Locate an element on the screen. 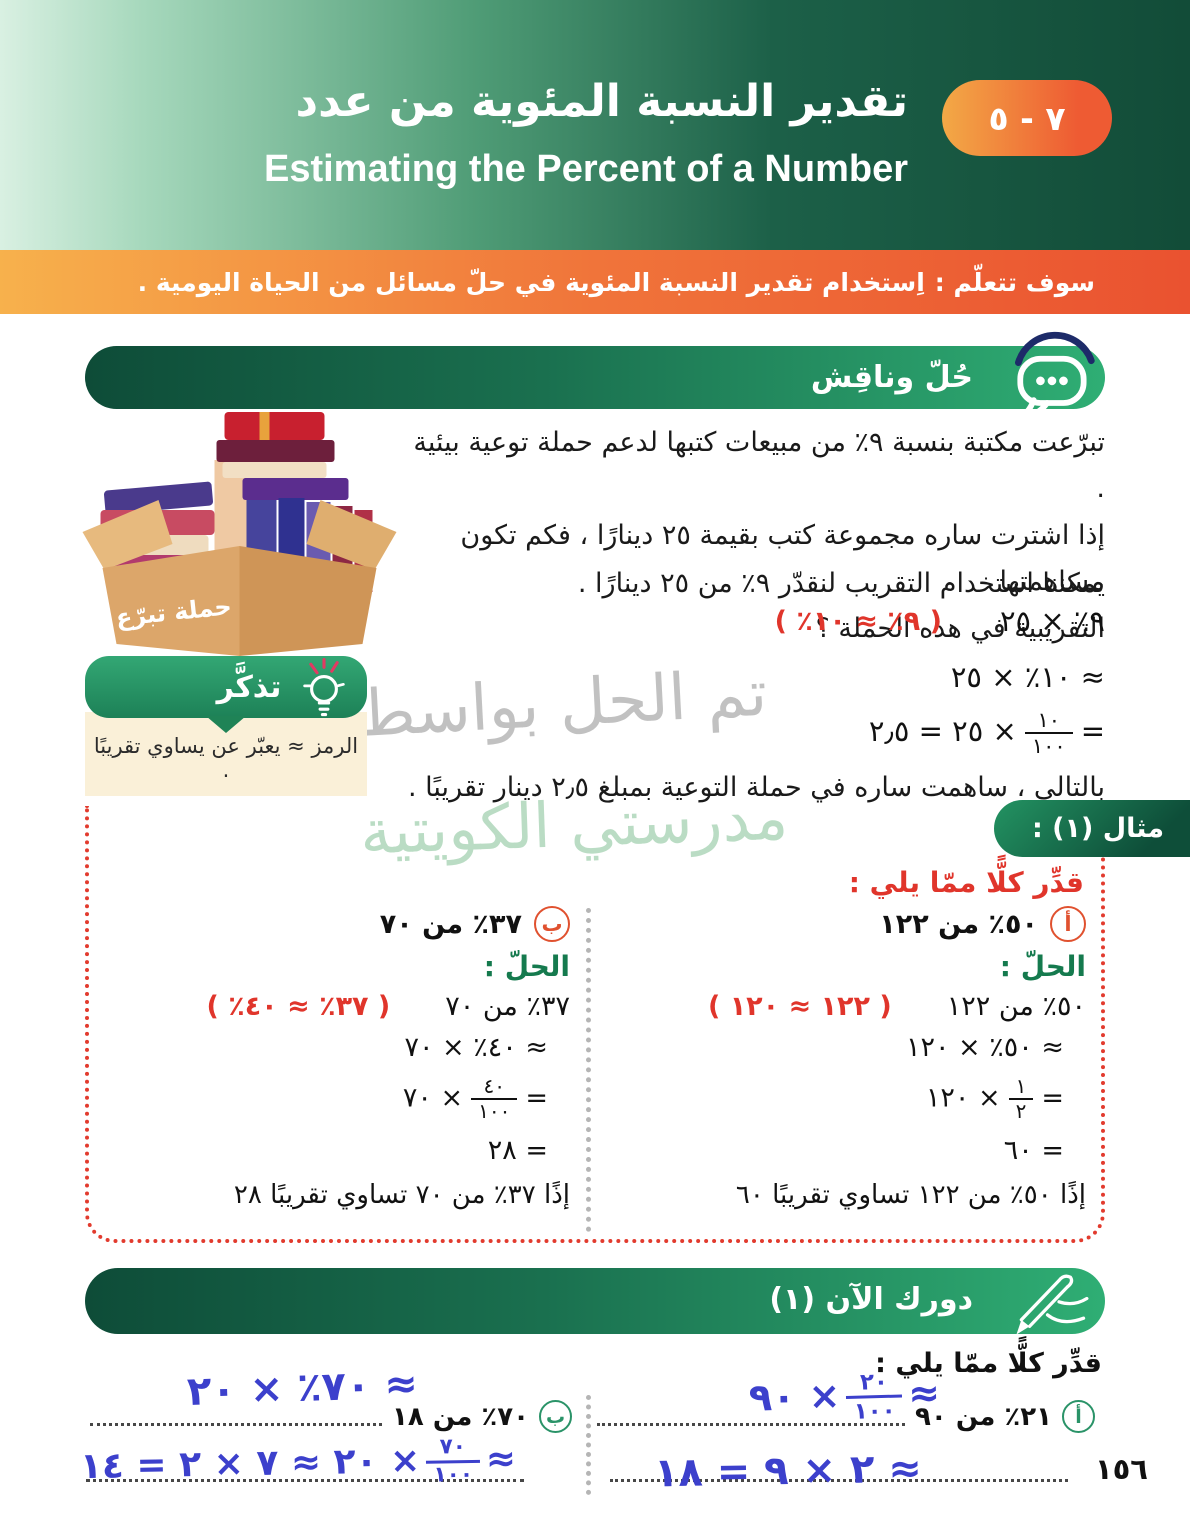 Image resolution: width=1190 pixels, height=1530 pixels. remember-notch is located at coordinates (226, 724).